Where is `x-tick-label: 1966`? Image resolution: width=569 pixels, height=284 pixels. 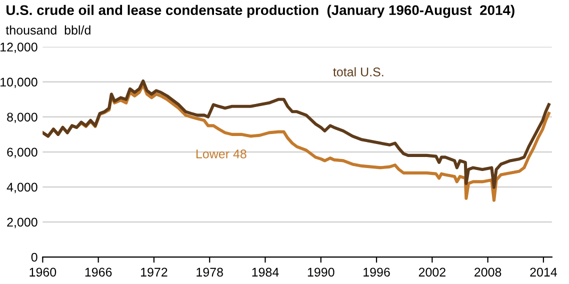
x-tick-label: 1966 is located at coordinates (98, 272).